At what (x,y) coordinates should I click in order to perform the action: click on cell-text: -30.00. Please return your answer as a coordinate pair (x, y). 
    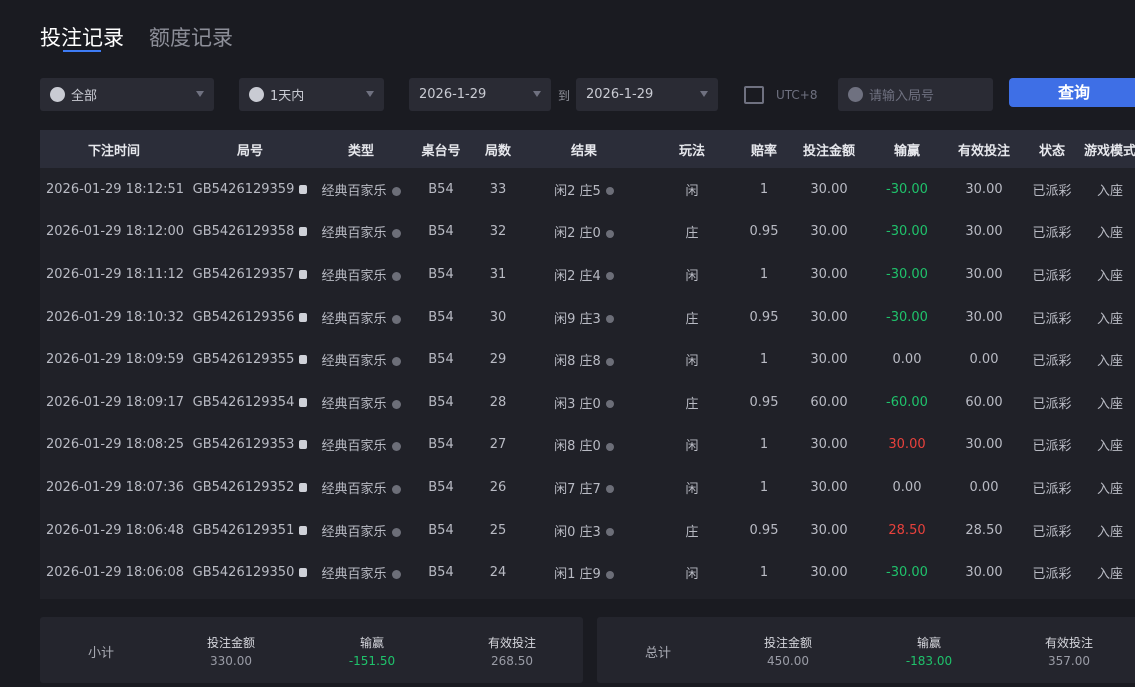
    Looking at the image, I should click on (907, 232).